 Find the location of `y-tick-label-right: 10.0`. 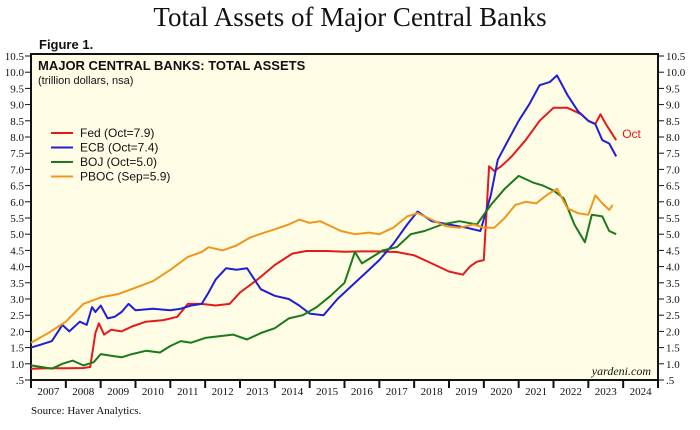

y-tick-label-right: 10.0 is located at coordinates (676, 73).